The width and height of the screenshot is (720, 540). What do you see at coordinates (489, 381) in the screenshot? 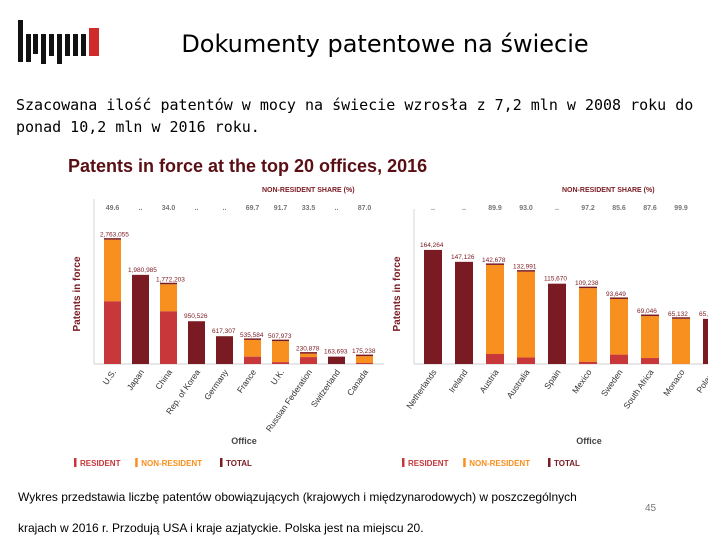
I see `category-label: Austria` at bounding box center [489, 381].